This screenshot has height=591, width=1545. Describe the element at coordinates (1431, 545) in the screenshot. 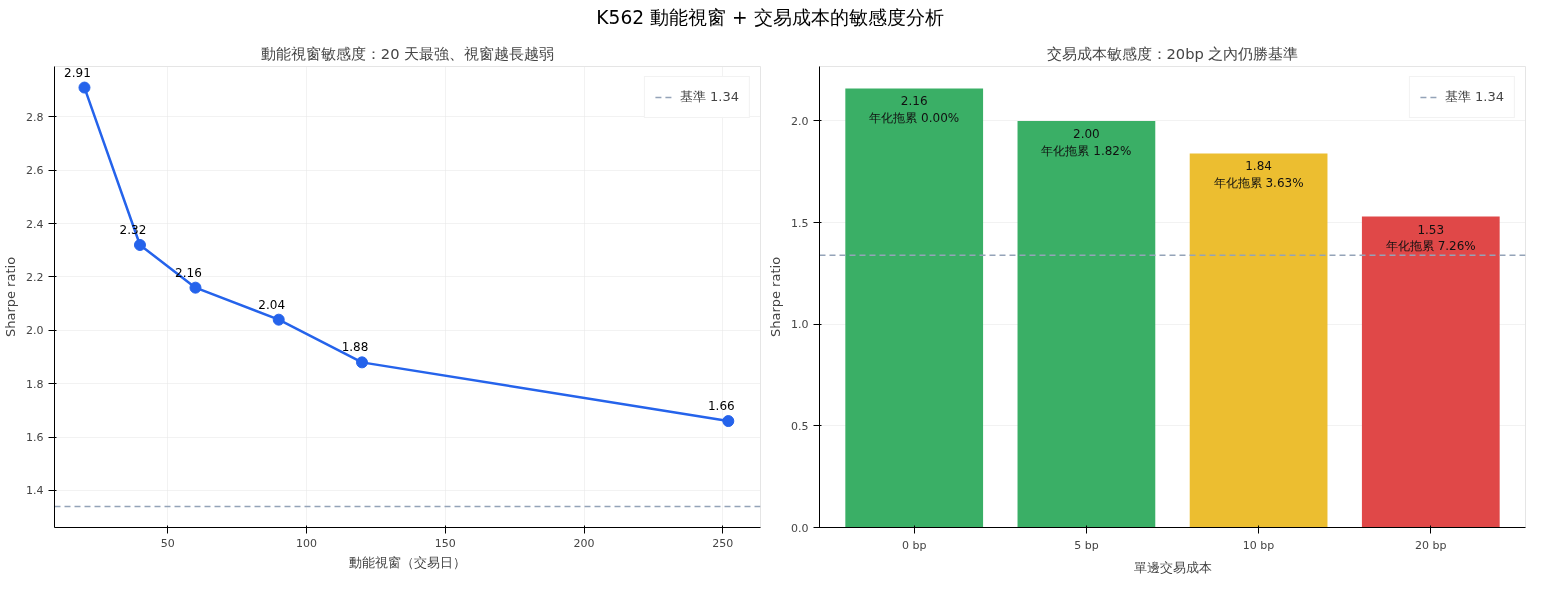

I see `x-tick-label: 20 bp` at that location.